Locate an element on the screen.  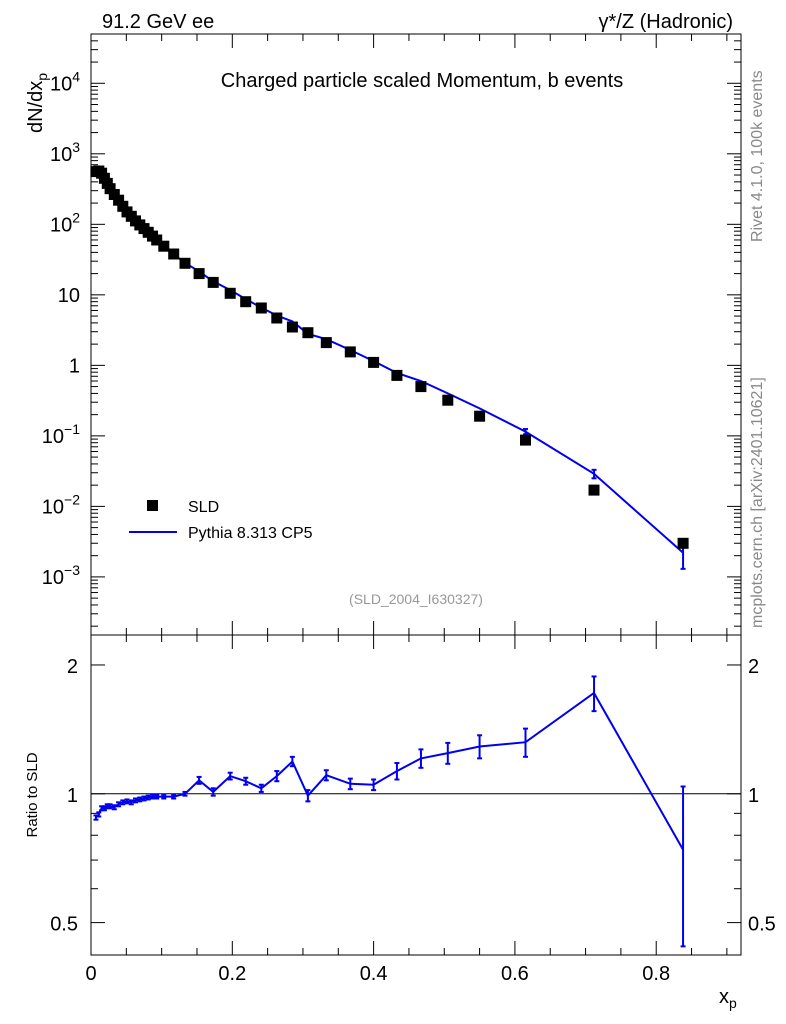
xlabel: x is located at coordinates (724, 997).